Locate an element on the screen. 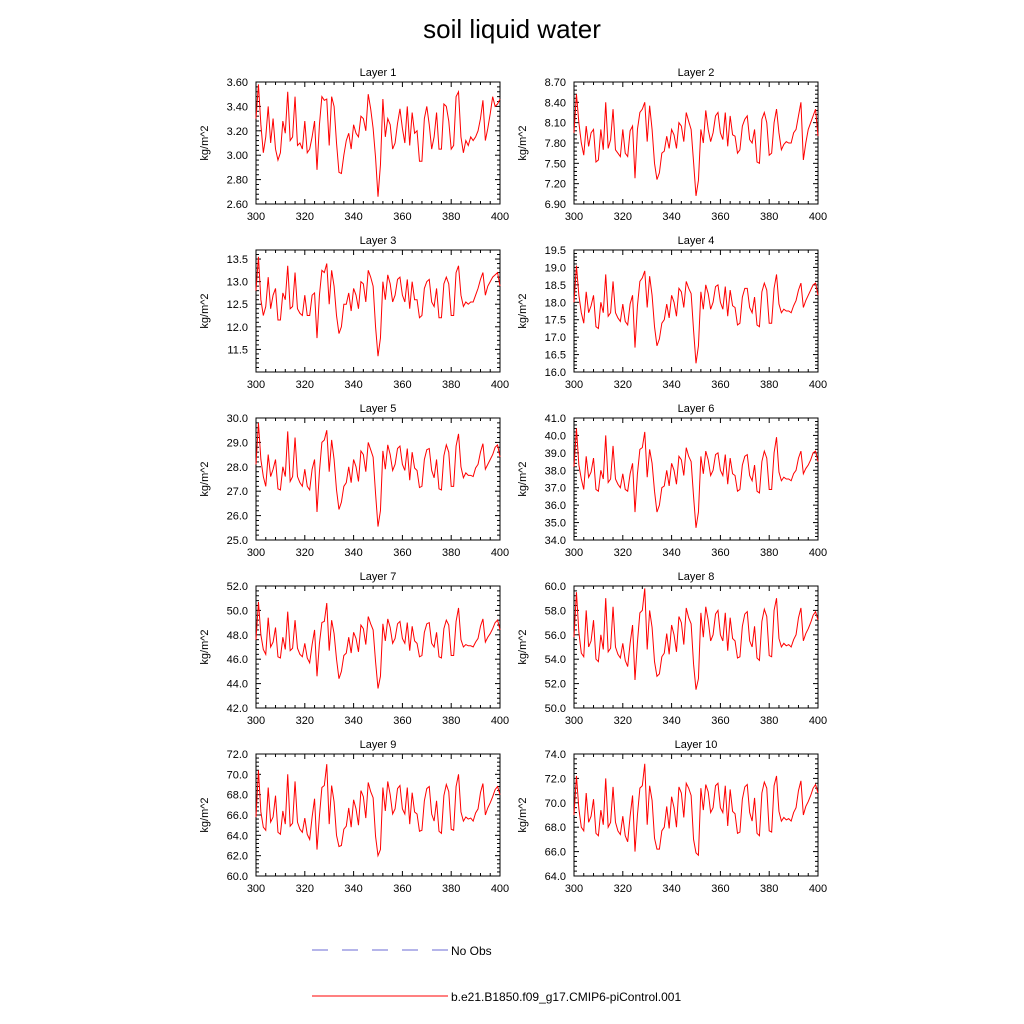  layer-7-y-tick-label: 44.0 is located at coordinates (237, 685).